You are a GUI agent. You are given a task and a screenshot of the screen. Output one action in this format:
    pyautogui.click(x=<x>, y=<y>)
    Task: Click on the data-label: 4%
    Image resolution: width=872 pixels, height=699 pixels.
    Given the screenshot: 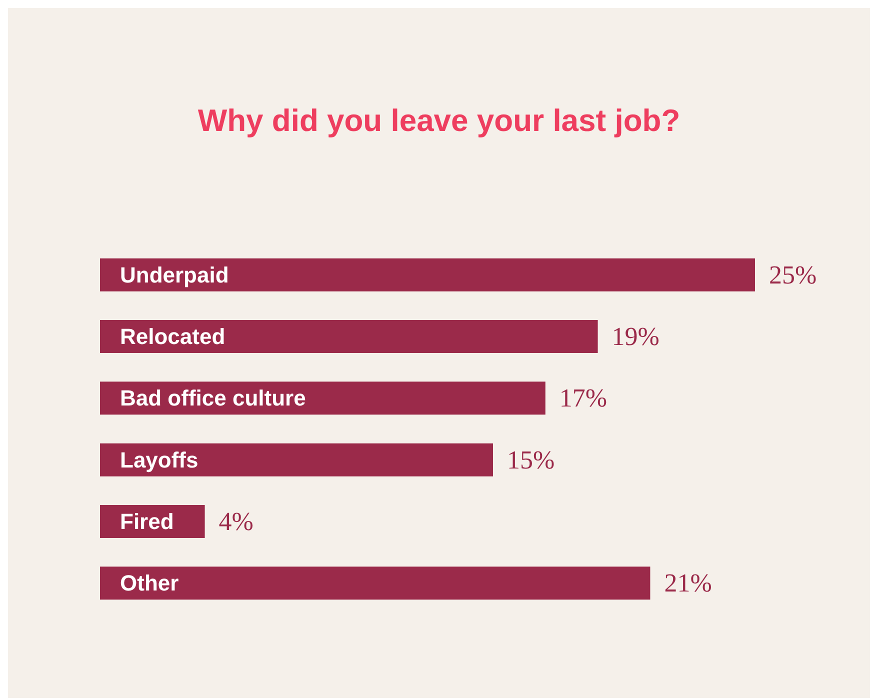 What is the action you would take?
    pyautogui.click(x=236, y=521)
    